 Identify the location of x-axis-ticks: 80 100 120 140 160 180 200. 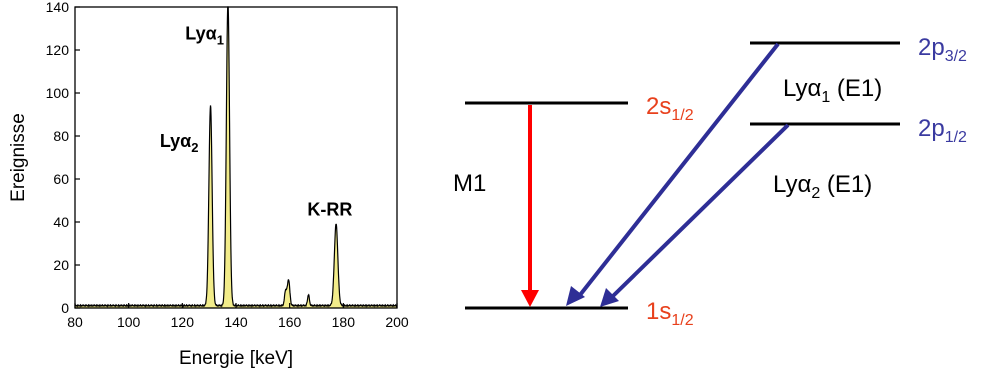
(238, 316).